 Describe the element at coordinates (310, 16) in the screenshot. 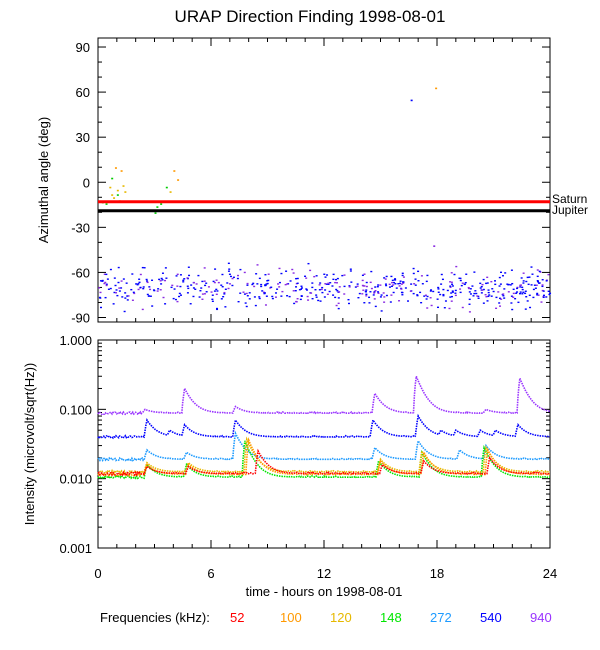

I see `chart-title: URAP Direction Finding 1998-08-01` at that location.